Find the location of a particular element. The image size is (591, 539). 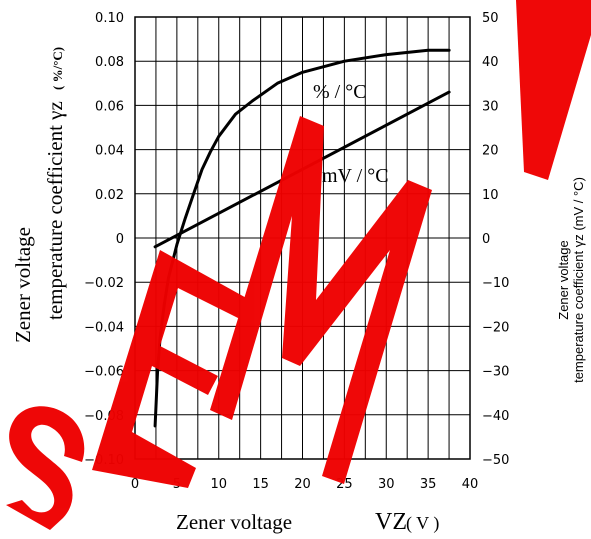

left-tick-label: 0.06 is located at coordinates (109, 106).